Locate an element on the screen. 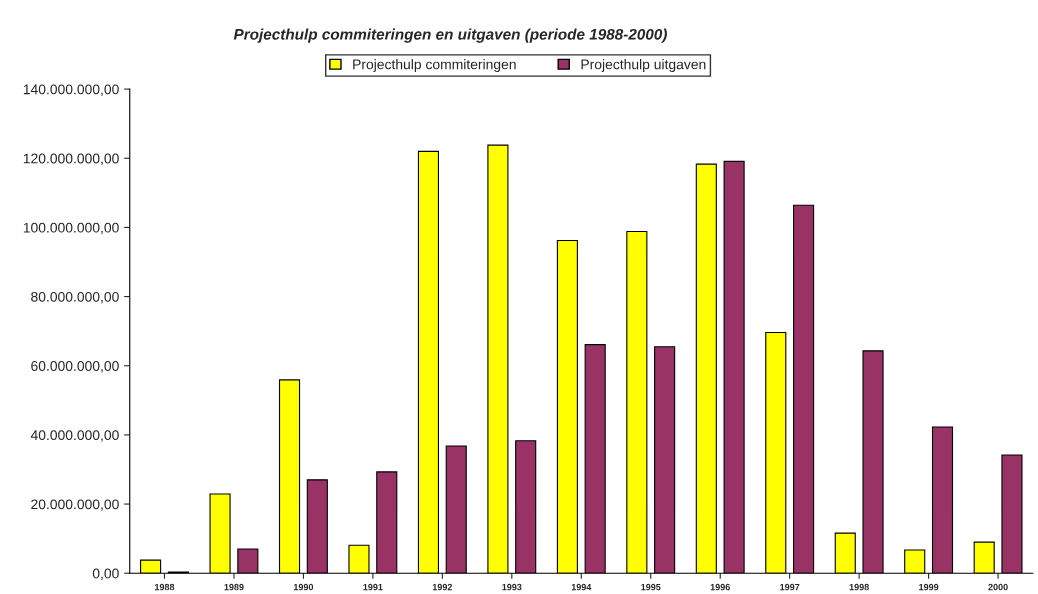 Image resolution: width=1038 pixels, height=594 pixels. x-tick-label: 1995 is located at coordinates (651, 587).